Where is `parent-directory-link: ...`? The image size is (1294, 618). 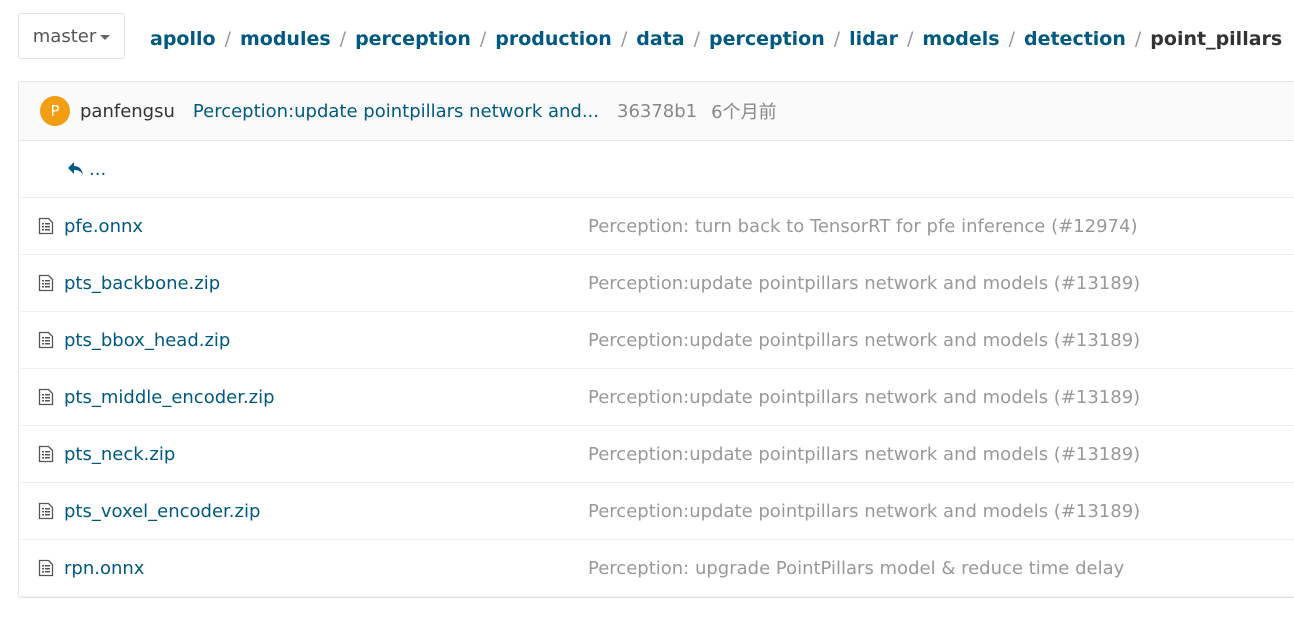
parent-directory-link: ... is located at coordinates (656, 169).